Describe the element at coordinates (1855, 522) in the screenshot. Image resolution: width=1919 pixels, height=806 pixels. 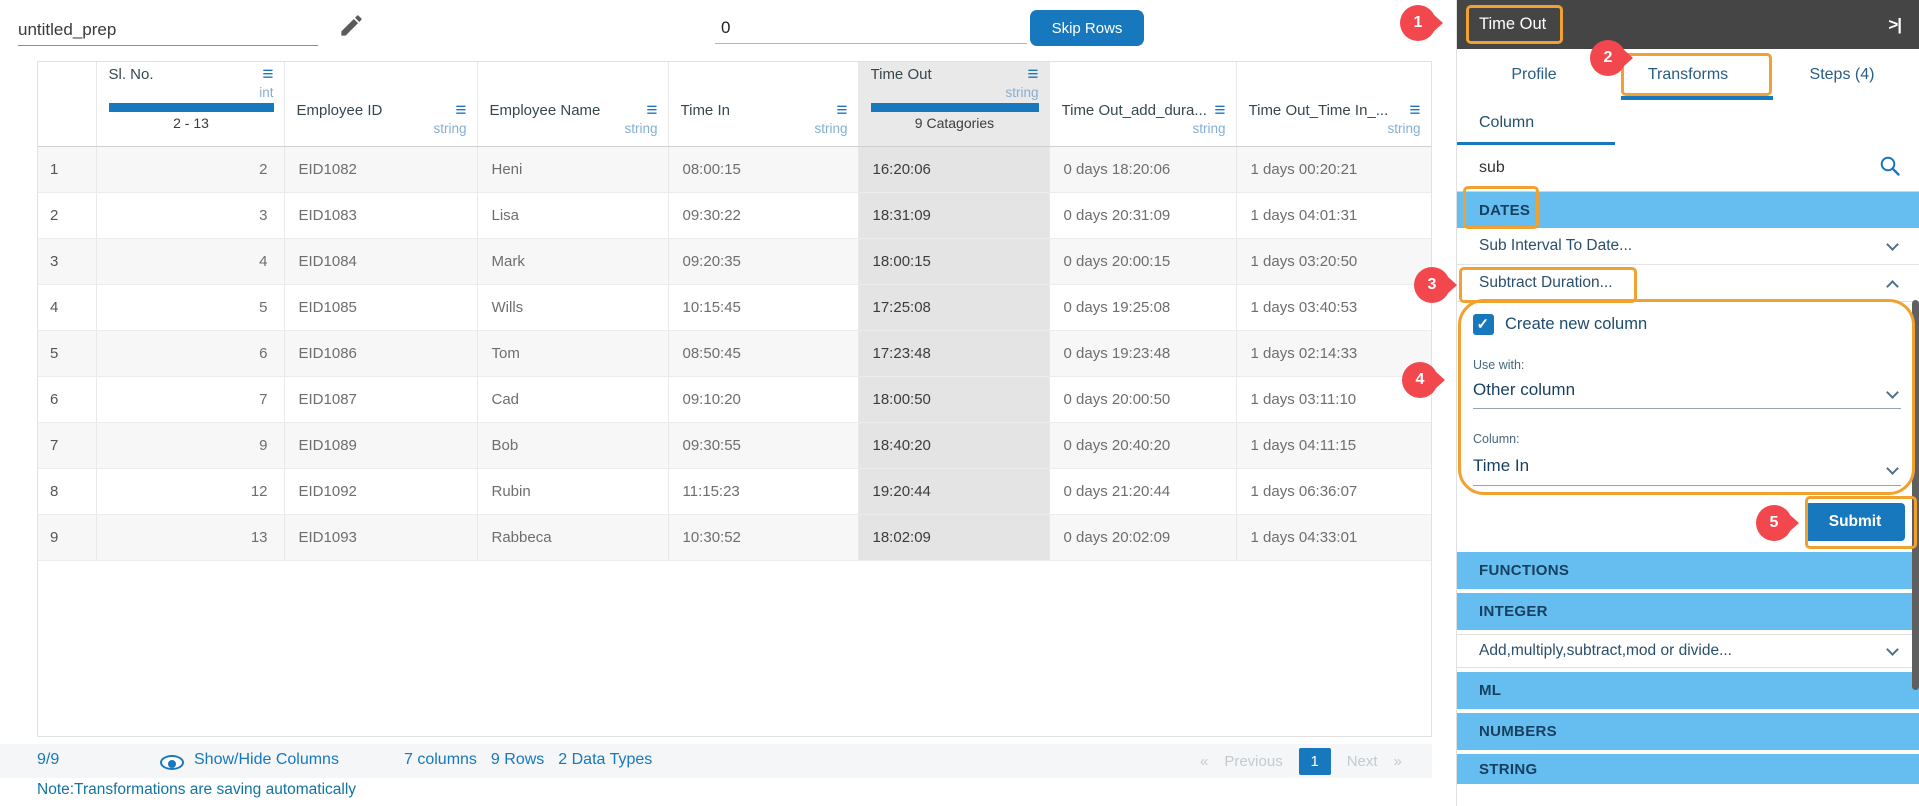
I see `submit-button: Submit` at that location.